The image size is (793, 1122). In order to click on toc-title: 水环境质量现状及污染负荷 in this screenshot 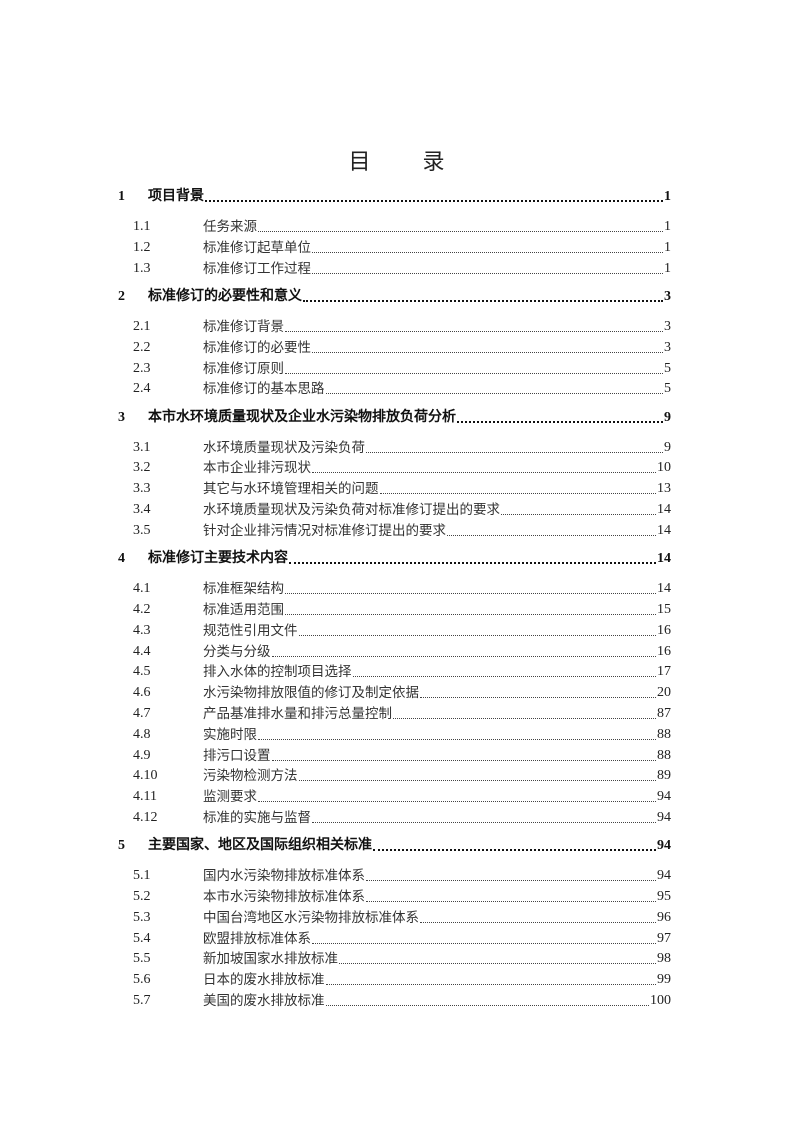, I will do `click(284, 447)`.